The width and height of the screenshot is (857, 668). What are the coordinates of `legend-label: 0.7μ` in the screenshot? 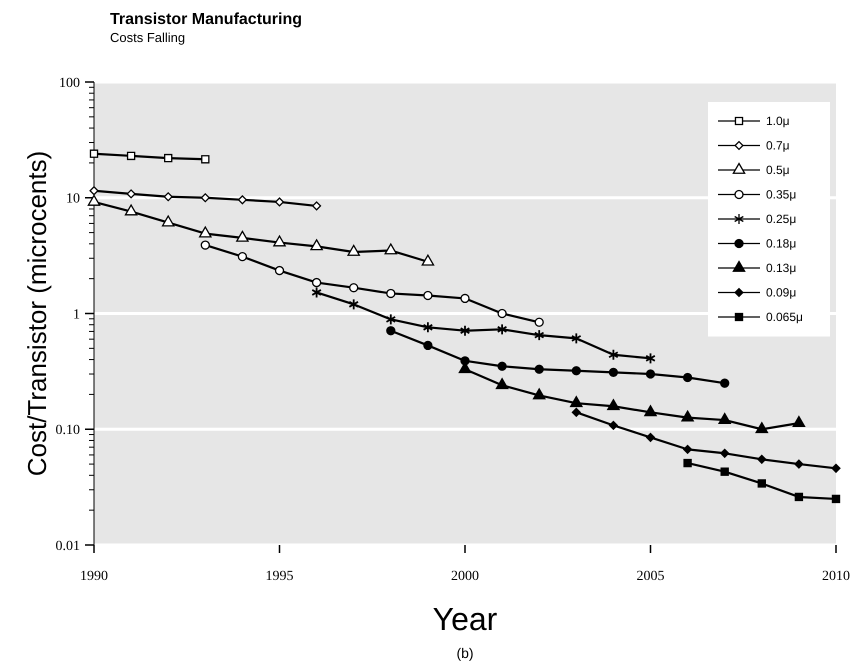 It's located at (778, 145).